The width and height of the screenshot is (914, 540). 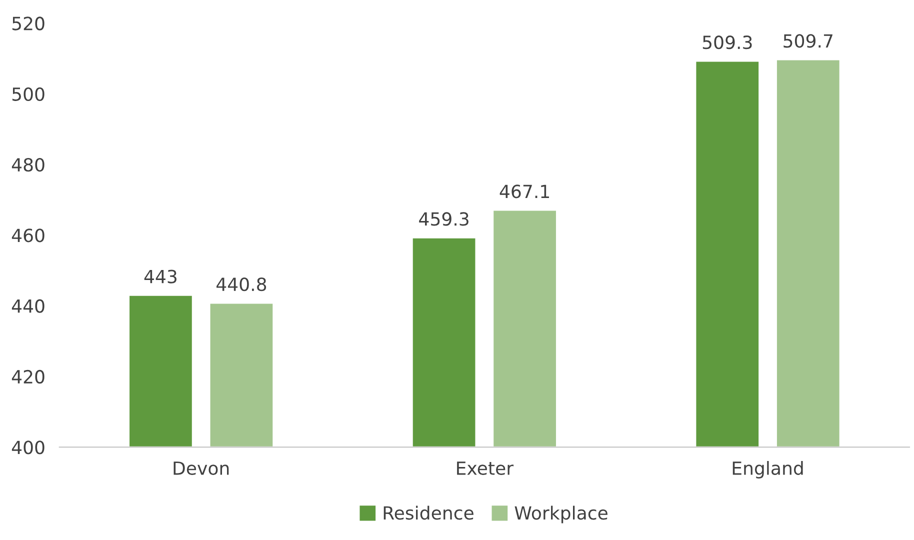 I want to click on y-tick-label: 400, so click(x=28, y=447).